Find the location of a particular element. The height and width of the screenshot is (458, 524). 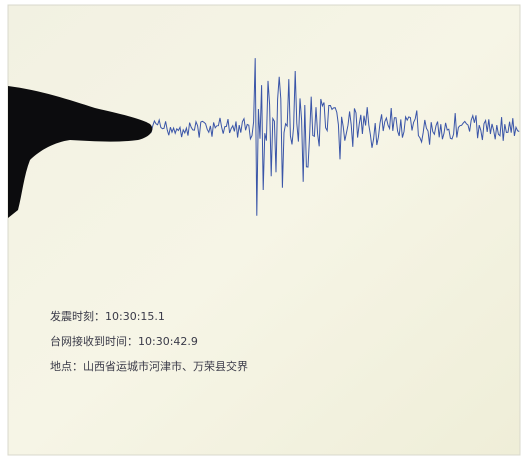

location: 地点：山西省运城市河津市、万荣县交界 is located at coordinates (149, 366).